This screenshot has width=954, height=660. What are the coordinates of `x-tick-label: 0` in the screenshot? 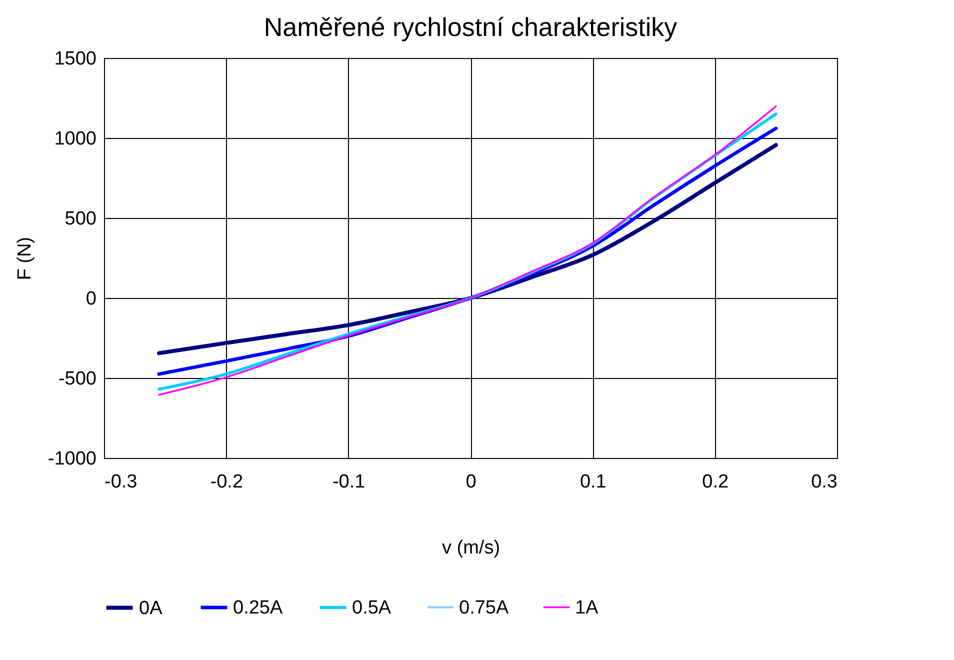 It's located at (471, 482).